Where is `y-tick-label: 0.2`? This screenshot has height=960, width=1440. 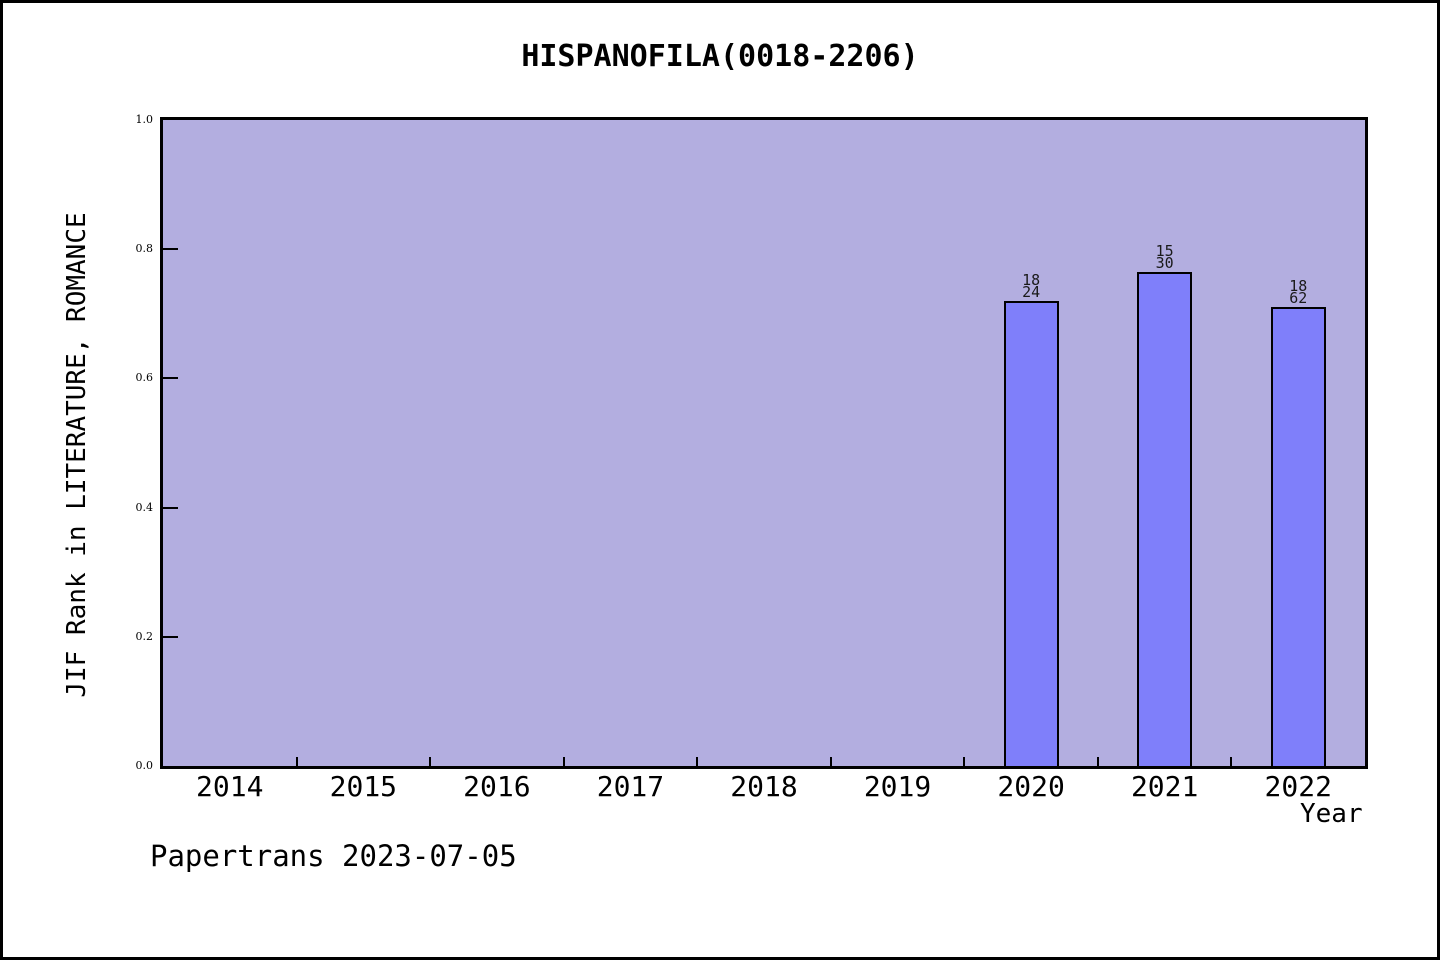 y-tick-label: 0.2 is located at coordinates (144, 636).